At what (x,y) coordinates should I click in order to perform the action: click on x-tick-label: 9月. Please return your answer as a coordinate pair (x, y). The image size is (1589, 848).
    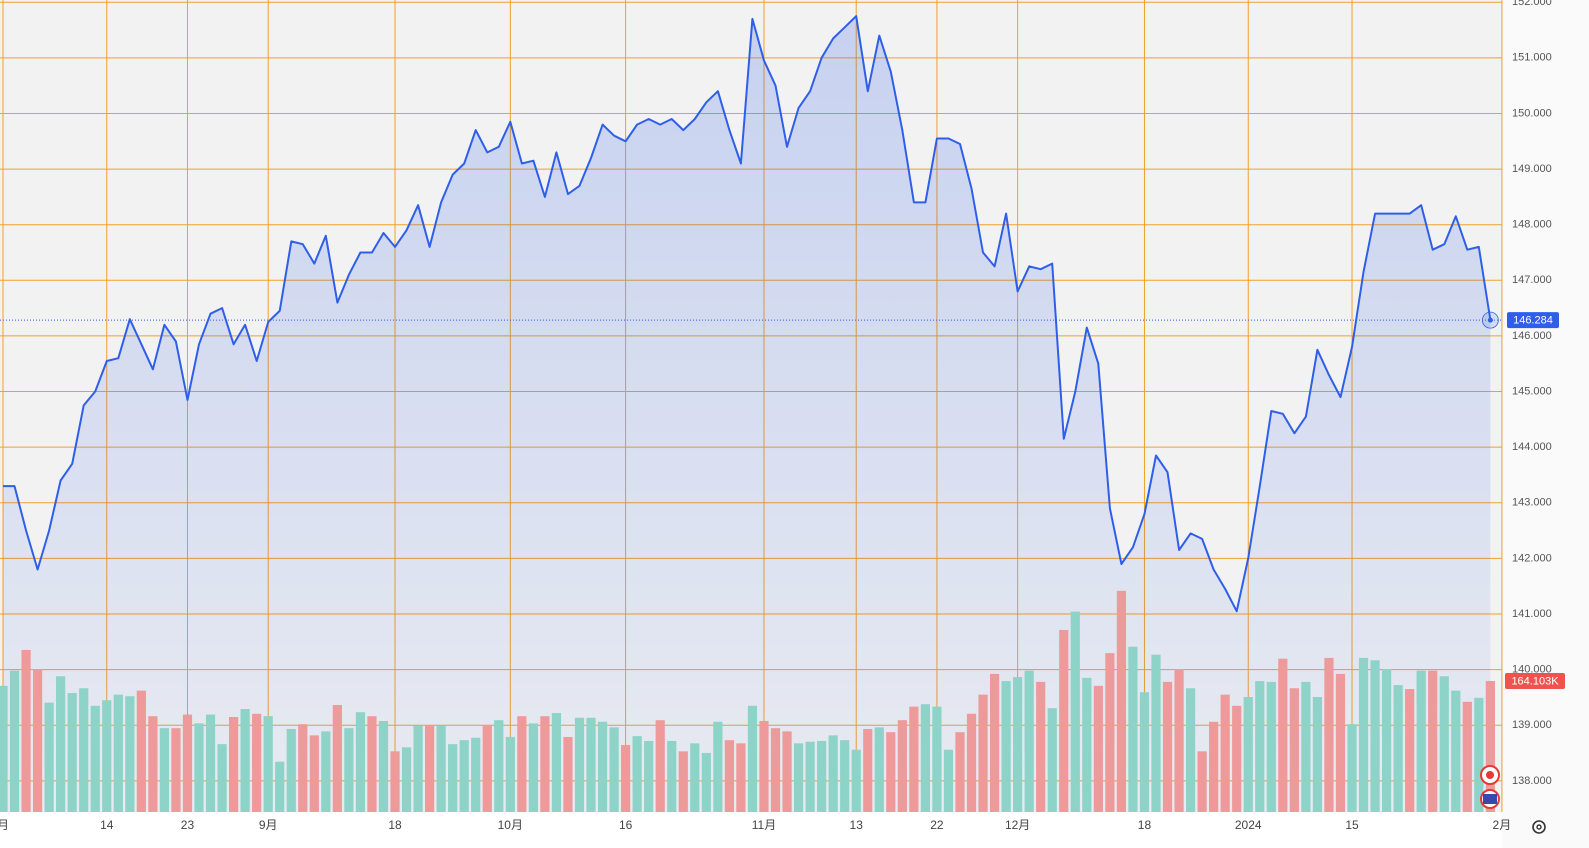
    Looking at the image, I should click on (268, 825).